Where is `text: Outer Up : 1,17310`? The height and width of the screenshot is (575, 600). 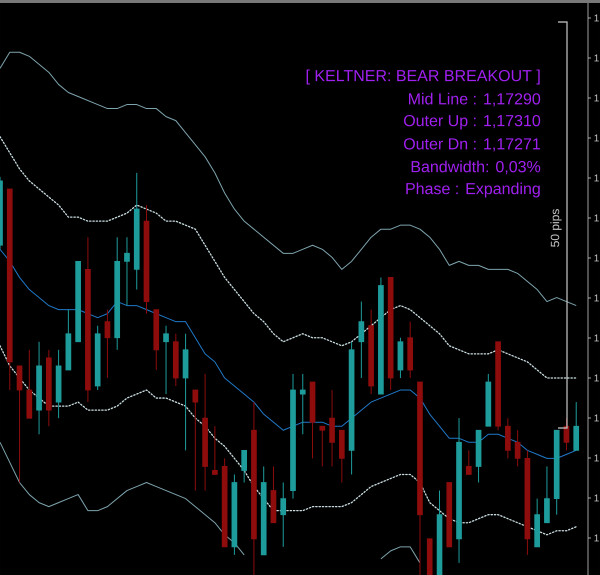 text: Outer Up : 1,17310 is located at coordinates (472, 122).